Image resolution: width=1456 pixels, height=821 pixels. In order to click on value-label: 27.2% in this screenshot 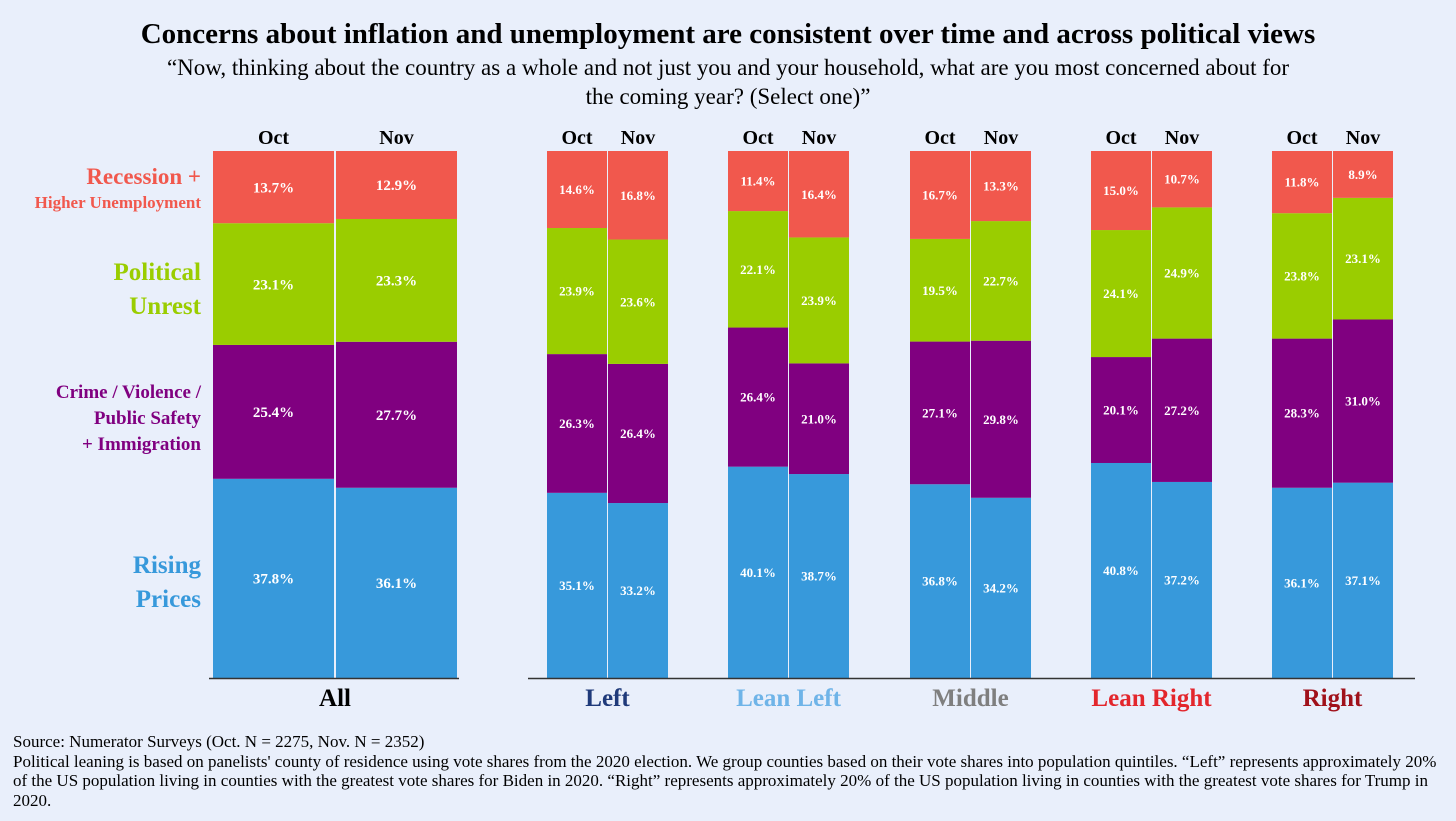, I will do `click(1182, 410)`.